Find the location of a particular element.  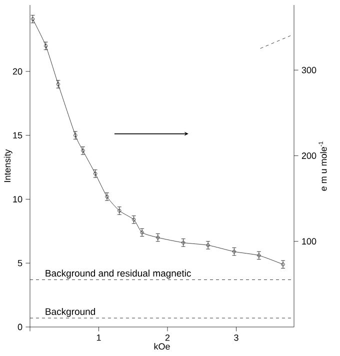

x-tick-label: 2 is located at coordinates (167, 337).